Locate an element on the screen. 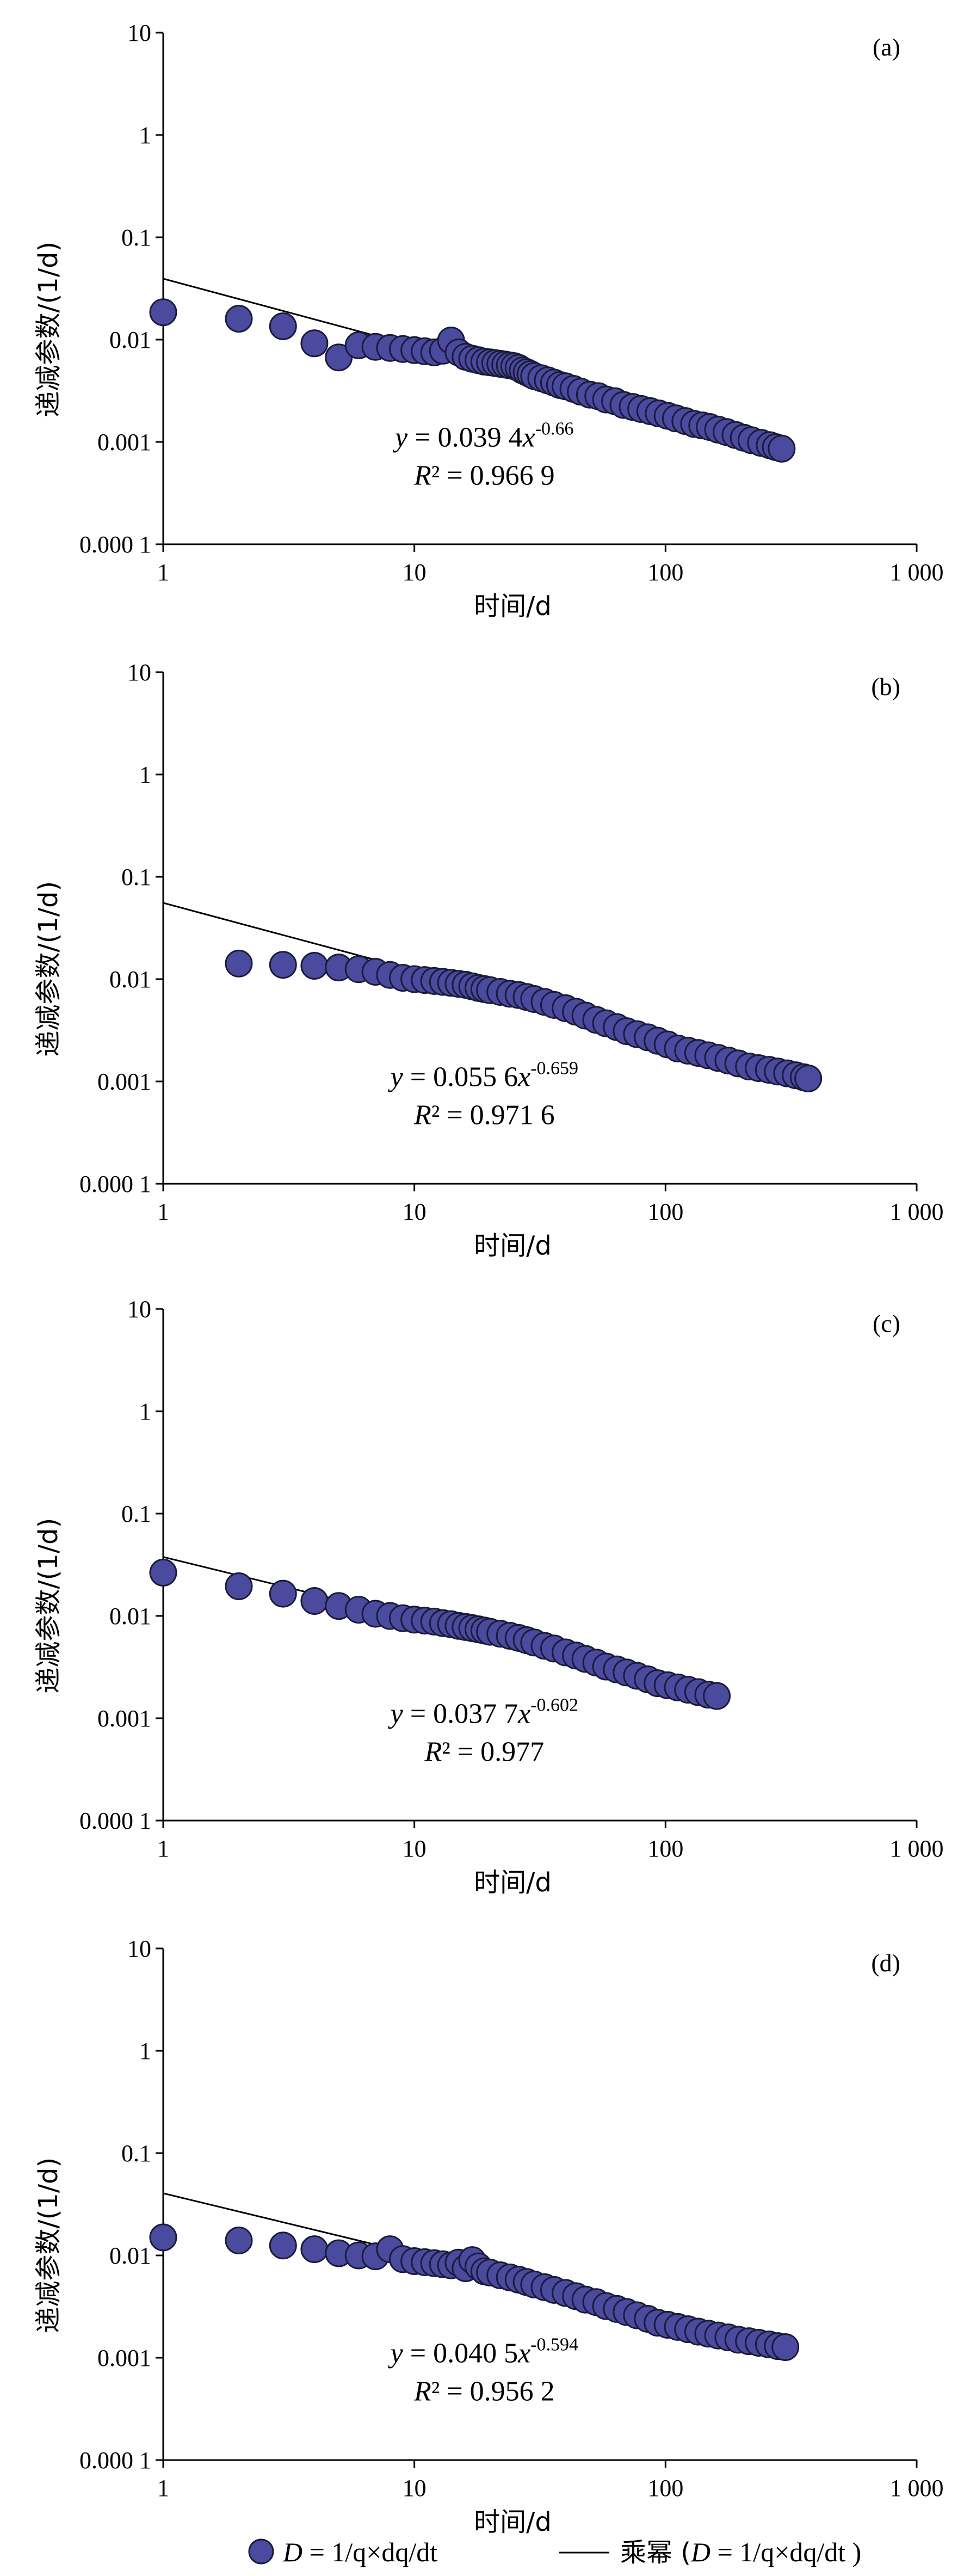  panel-label: (c) is located at coordinates (886, 1323).